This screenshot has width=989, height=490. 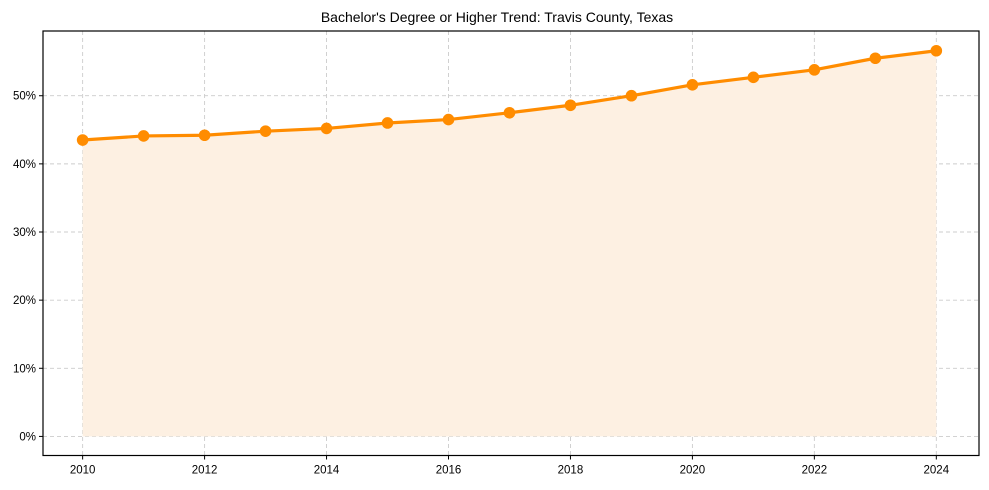 I want to click on x-tick-label: 2018, so click(x=571, y=471).